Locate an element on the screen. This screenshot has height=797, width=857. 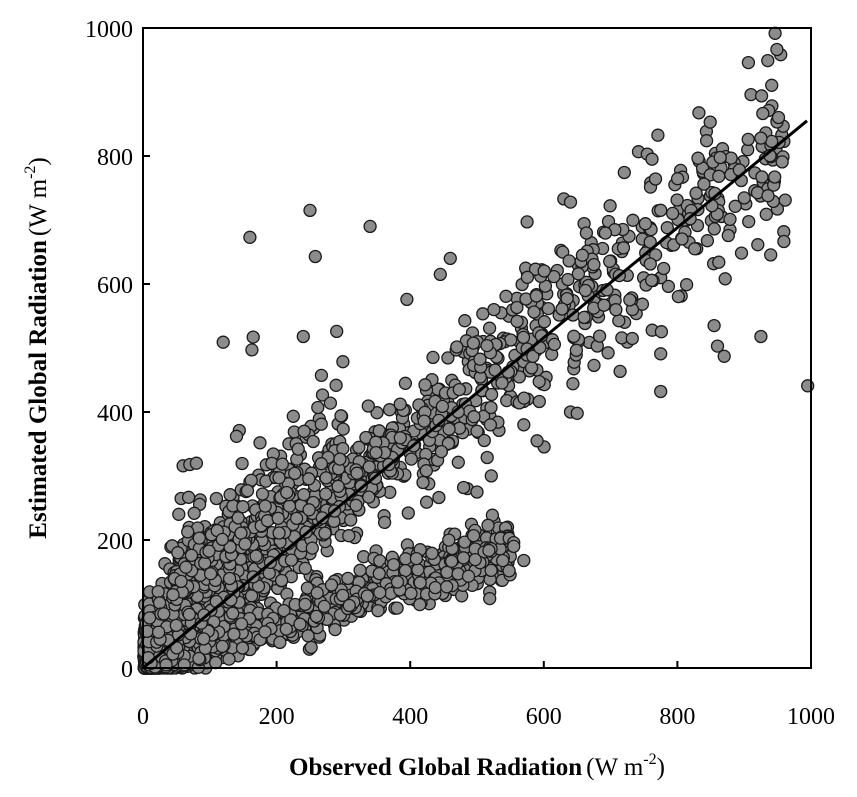
x-axis-unit: (W m is located at coordinates (615, 767).